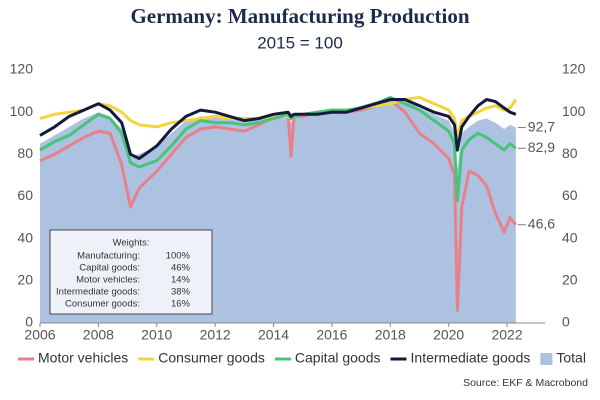 This screenshot has width=600, height=400. What do you see at coordinates (574, 69) in the screenshot?
I see `y-tick-label-right: 120` at bounding box center [574, 69].